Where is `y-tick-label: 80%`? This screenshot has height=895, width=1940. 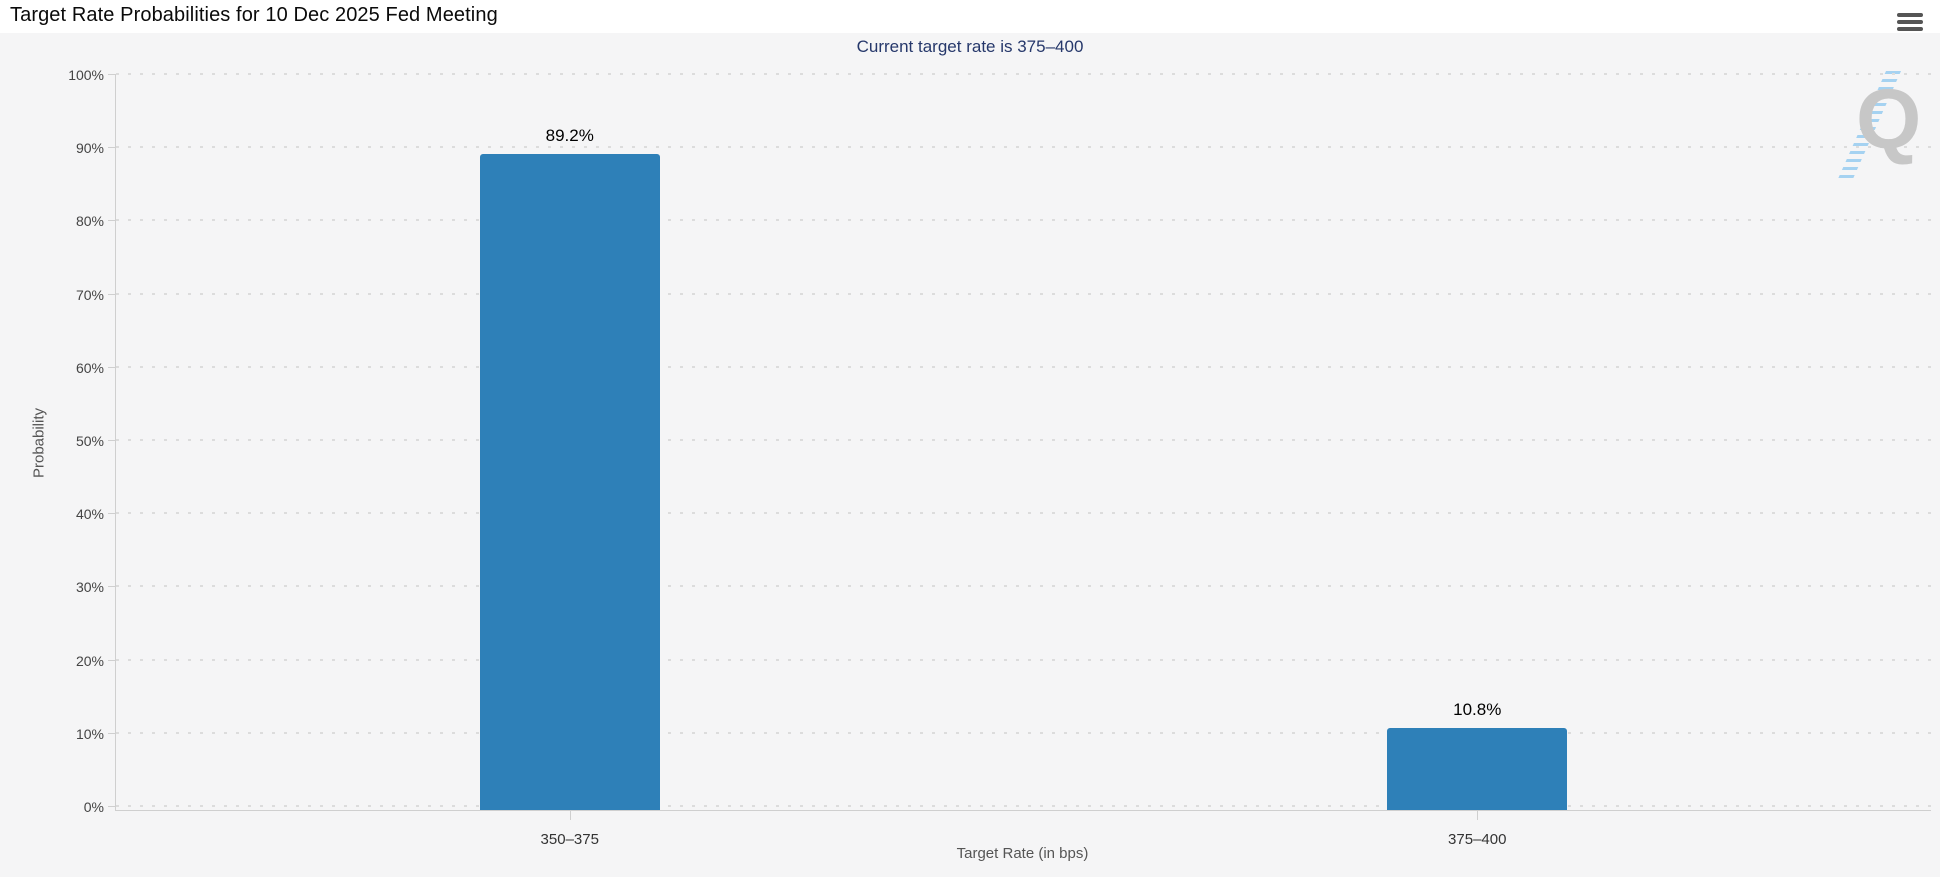
y-tick-label: 80% is located at coordinates (89, 221).